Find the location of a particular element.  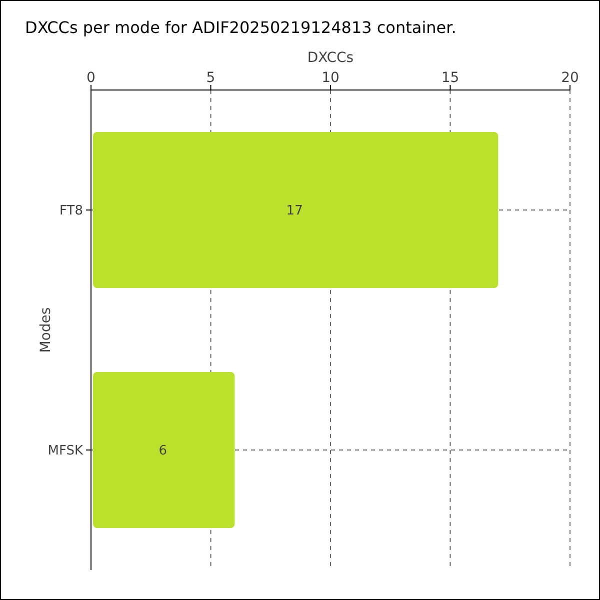

x-tick-label: 20 is located at coordinates (570, 78).